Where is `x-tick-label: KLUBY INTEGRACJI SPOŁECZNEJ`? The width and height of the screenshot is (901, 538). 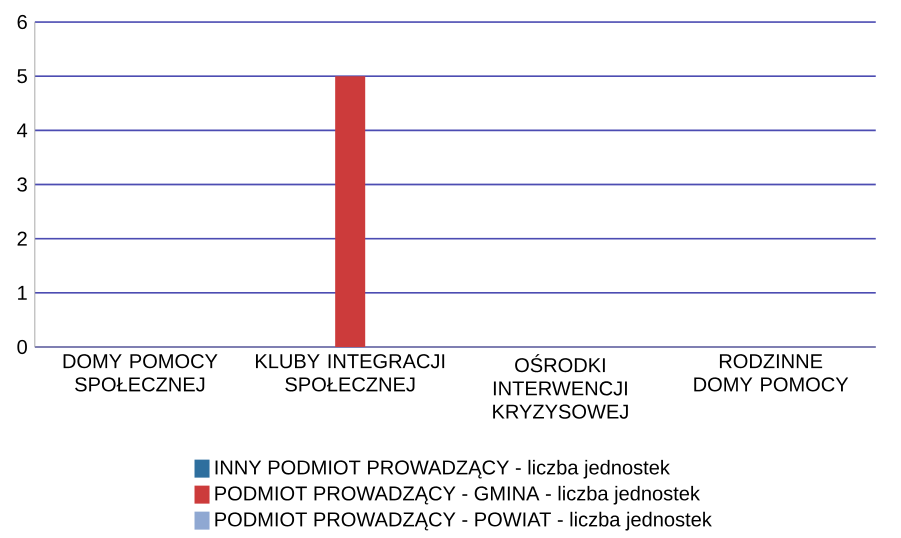 x-tick-label: KLUBY INTEGRACJI SPOŁECZNEJ is located at coordinates (350, 373).